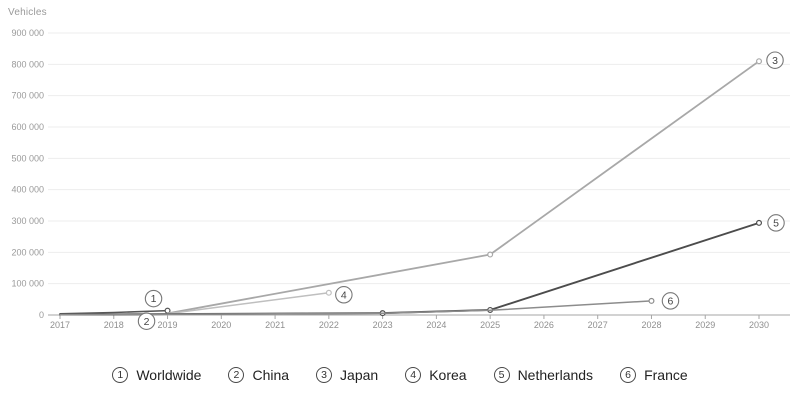 The image size is (800, 401). What do you see at coordinates (359, 375) in the screenshot?
I see `legend-label: Japan` at bounding box center [359, 375].